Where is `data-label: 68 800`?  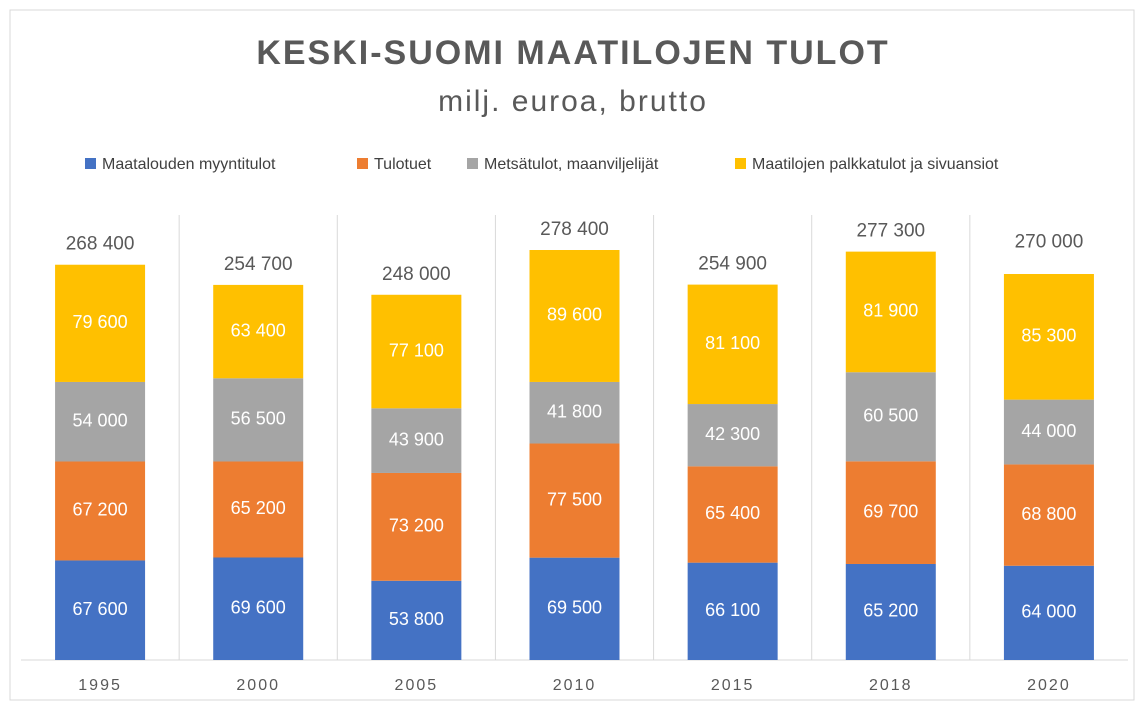 data-label: 68 800 is located at coordinates (1048, 514).